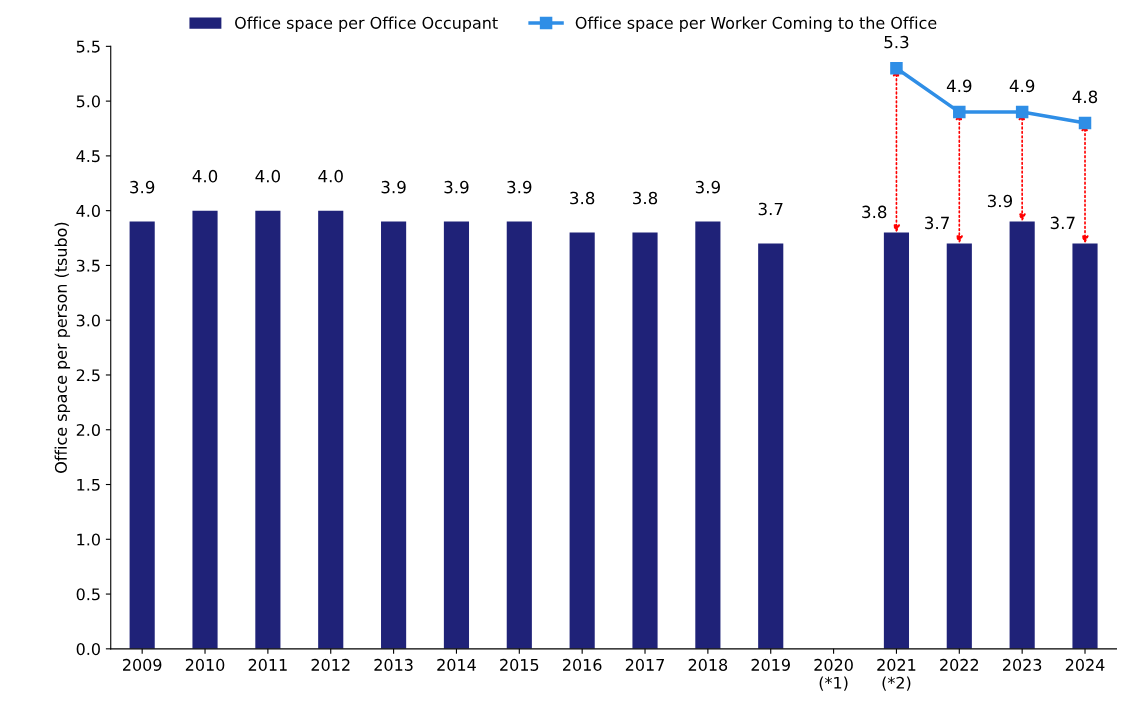 Image resolution: width=1130 pixels, height=713 pixels. I want to click on x-tick-label: 2010, so click(205, 664).